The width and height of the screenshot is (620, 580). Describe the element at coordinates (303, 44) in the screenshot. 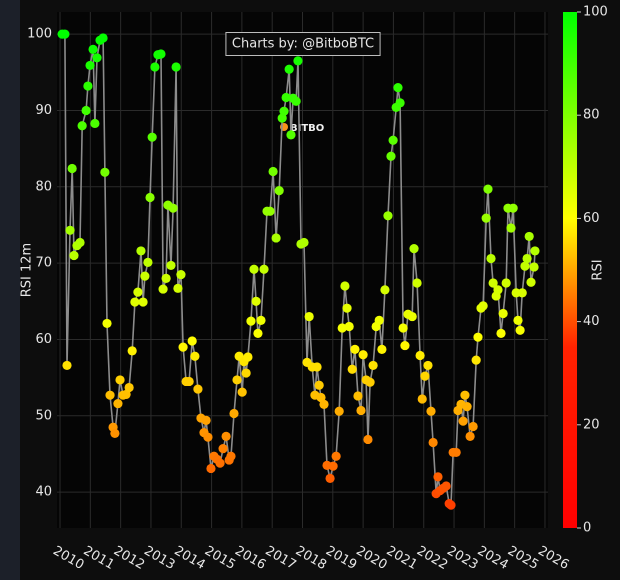

I see `annotation: Charts by: @BitboBTC` at that location.